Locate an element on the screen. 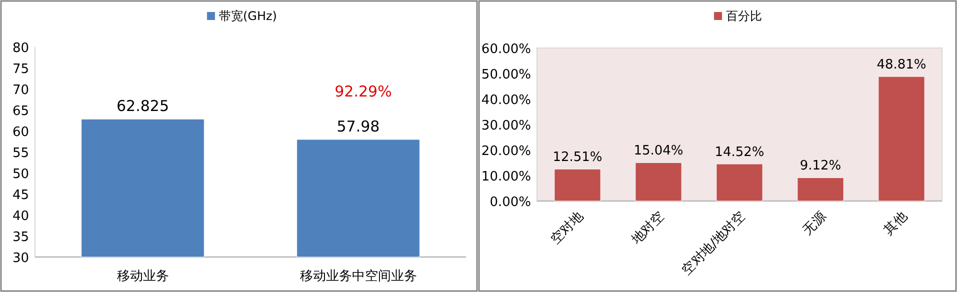 The width and height of the screenshot is (957, 292). data-label: 14.52% is located at coordinates (739, 152).